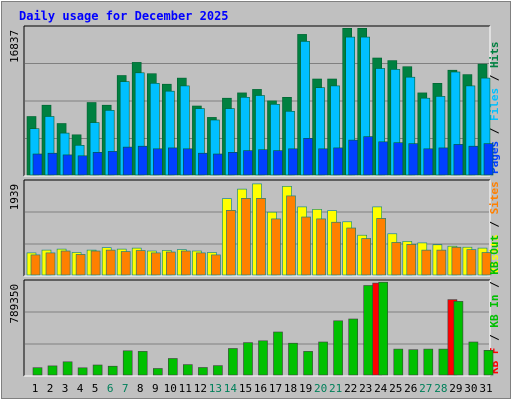  What do you see at coordinates (494, 55) in the screenshot?
I see `legend-item: Hits` at bounding box center [494, 55].